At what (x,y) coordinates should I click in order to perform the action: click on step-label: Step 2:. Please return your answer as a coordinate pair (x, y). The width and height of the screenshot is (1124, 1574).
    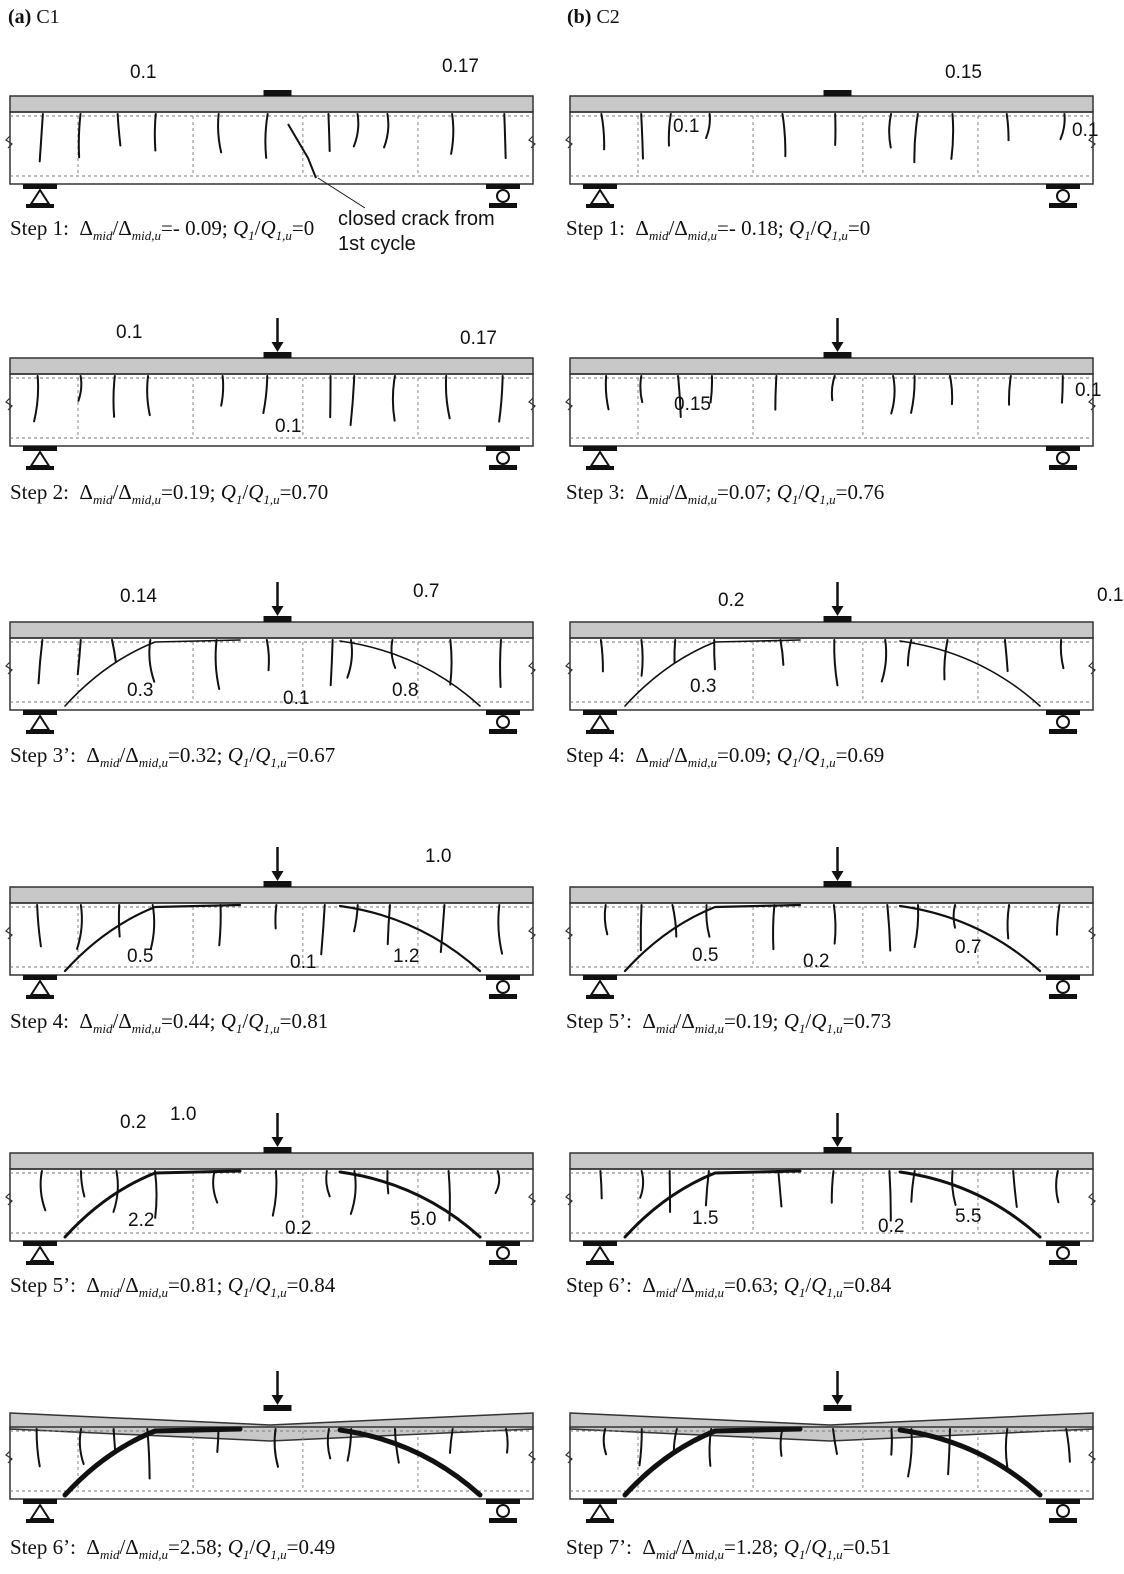
    Looking at the image, I should click on (39, 492).